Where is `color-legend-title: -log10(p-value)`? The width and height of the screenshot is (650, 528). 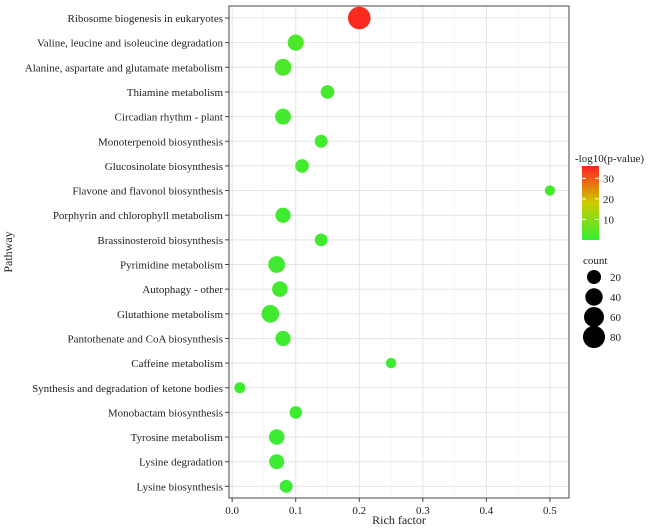 color-legend-title: -log10(p-value) is located at coordinates (609, 159).